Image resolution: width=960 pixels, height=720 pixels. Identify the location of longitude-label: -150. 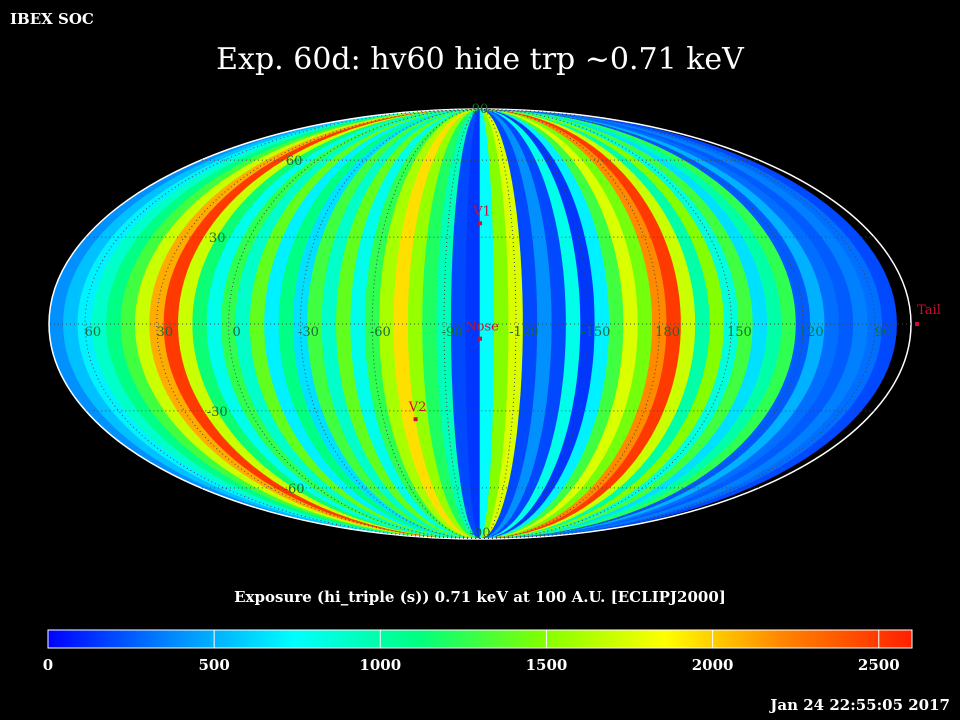
(595, 332).